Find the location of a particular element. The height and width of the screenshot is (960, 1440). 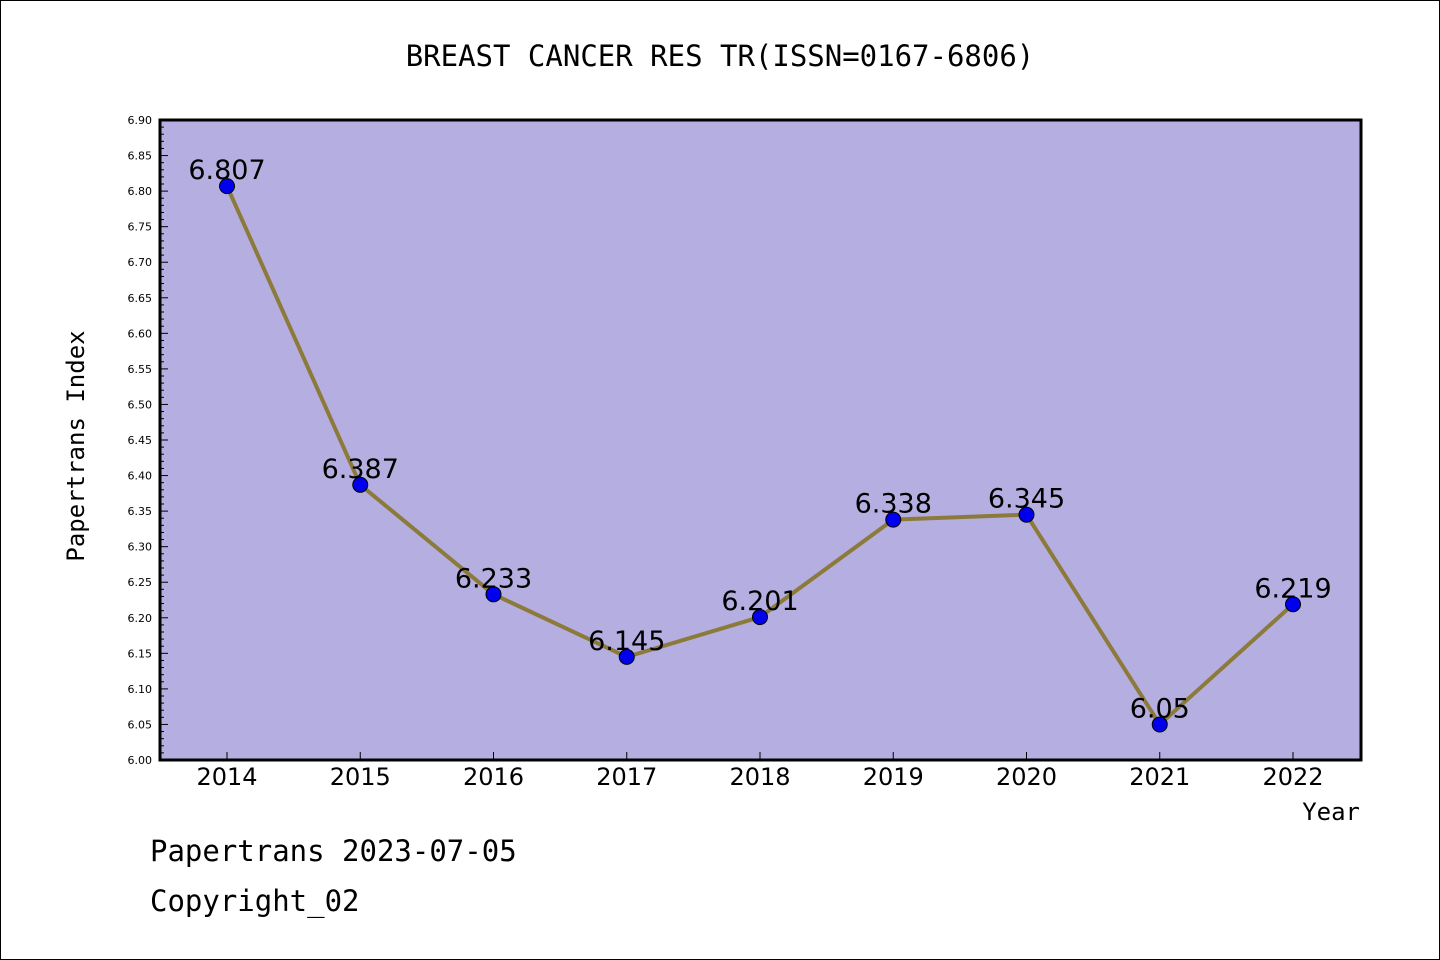

data-label: 6.201 is located at coordinates (759, 601).